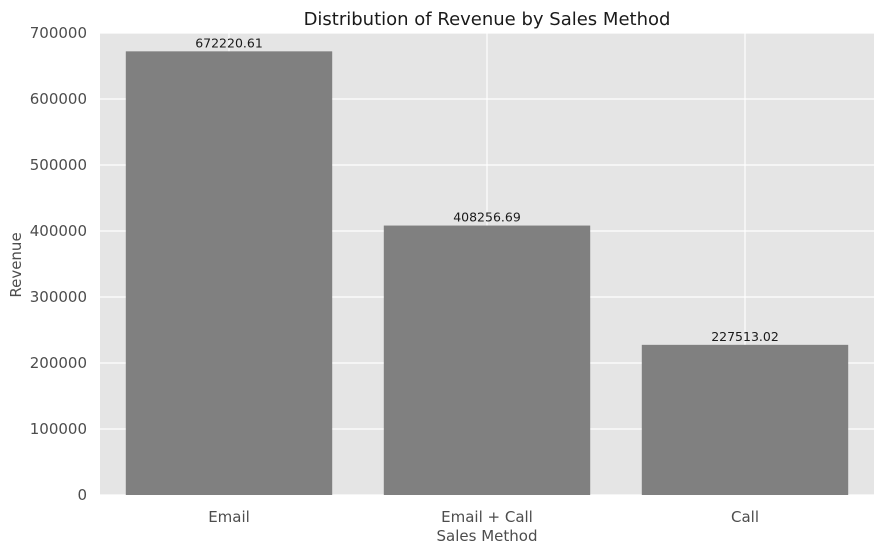 The image size is (885, 554). I want to click on x-axis-ticks: Email Email + Call Call, so click(483, 517).